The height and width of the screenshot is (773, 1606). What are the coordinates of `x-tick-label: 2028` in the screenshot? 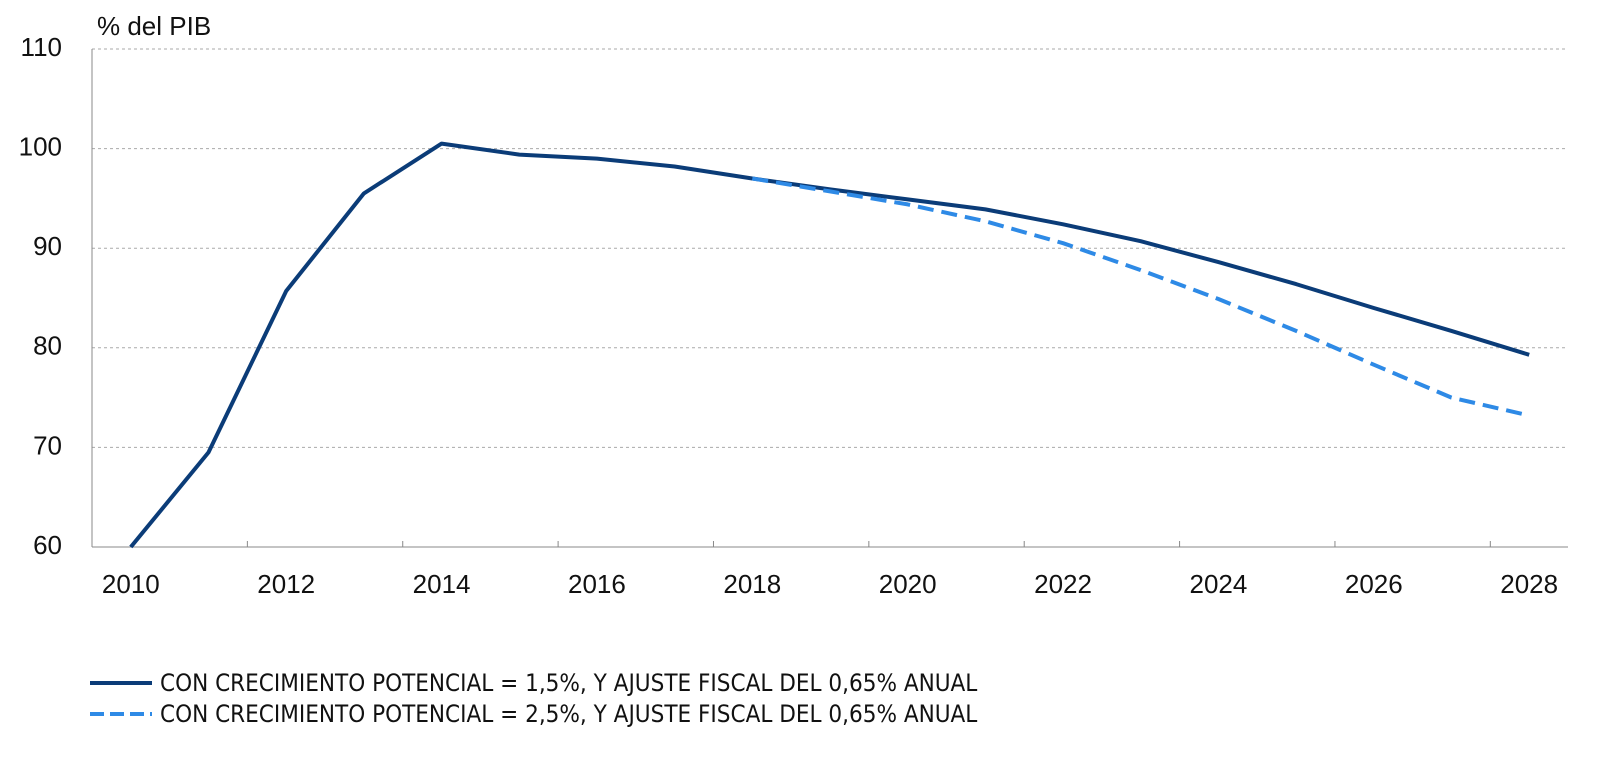 It's located at (1529, 584).